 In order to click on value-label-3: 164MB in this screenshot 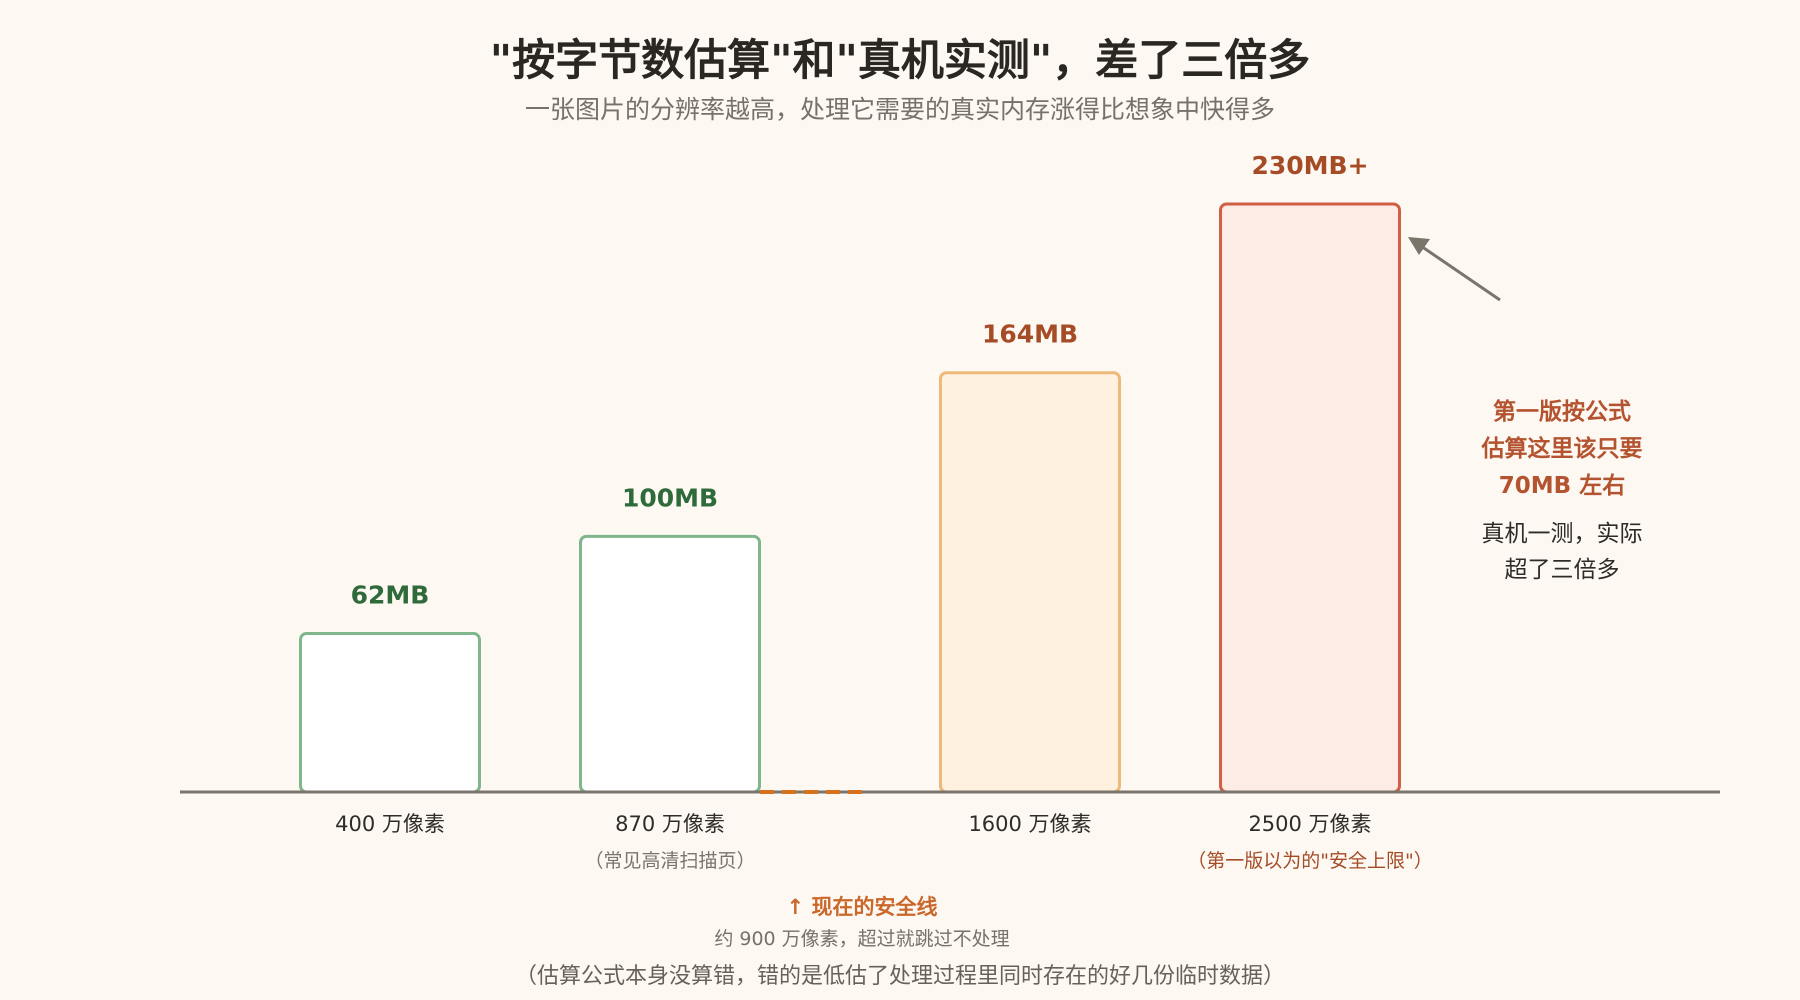, I will do `click(1030, 334)`.